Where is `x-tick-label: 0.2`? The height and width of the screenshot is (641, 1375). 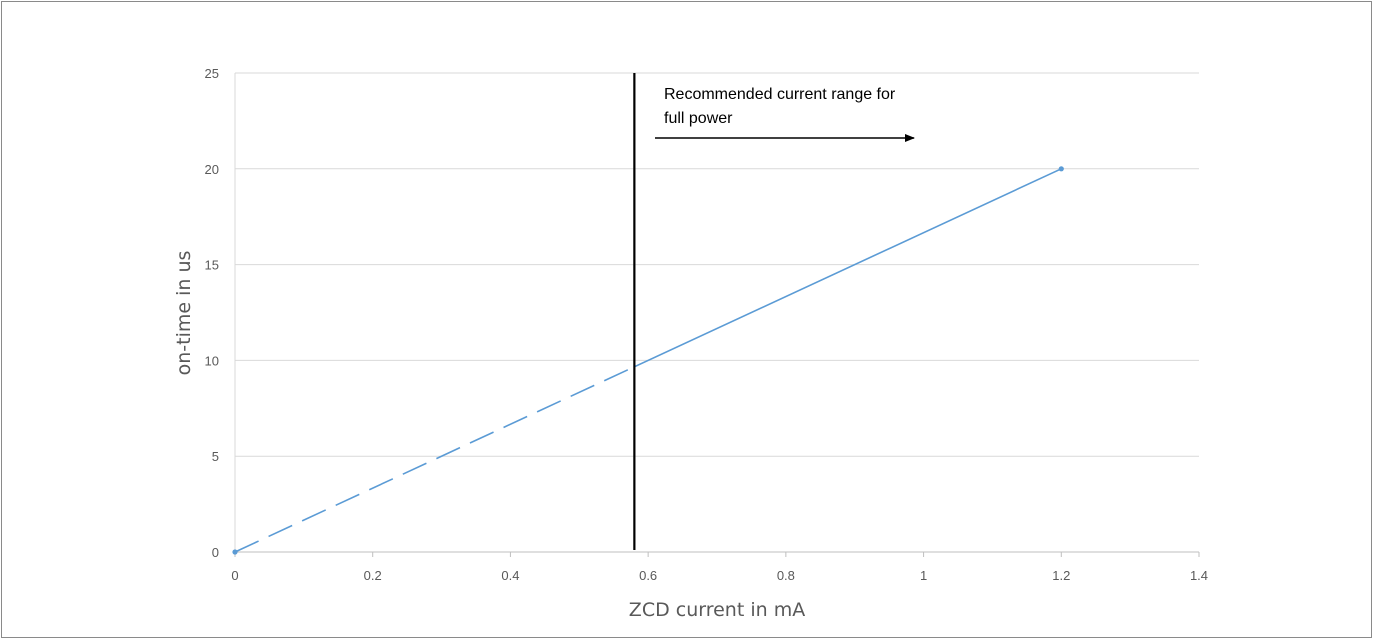 x-tick-label: 0.2 is located at coordinates (373, 575).